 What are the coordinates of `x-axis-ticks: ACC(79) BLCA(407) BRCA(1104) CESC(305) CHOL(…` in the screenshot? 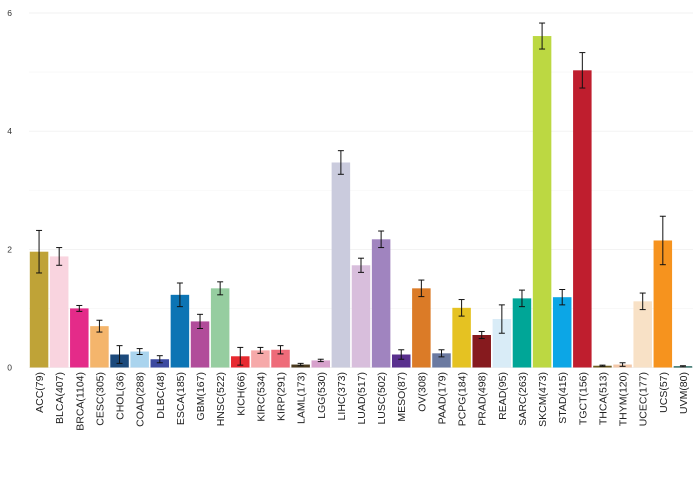 It's located at (362, 401).